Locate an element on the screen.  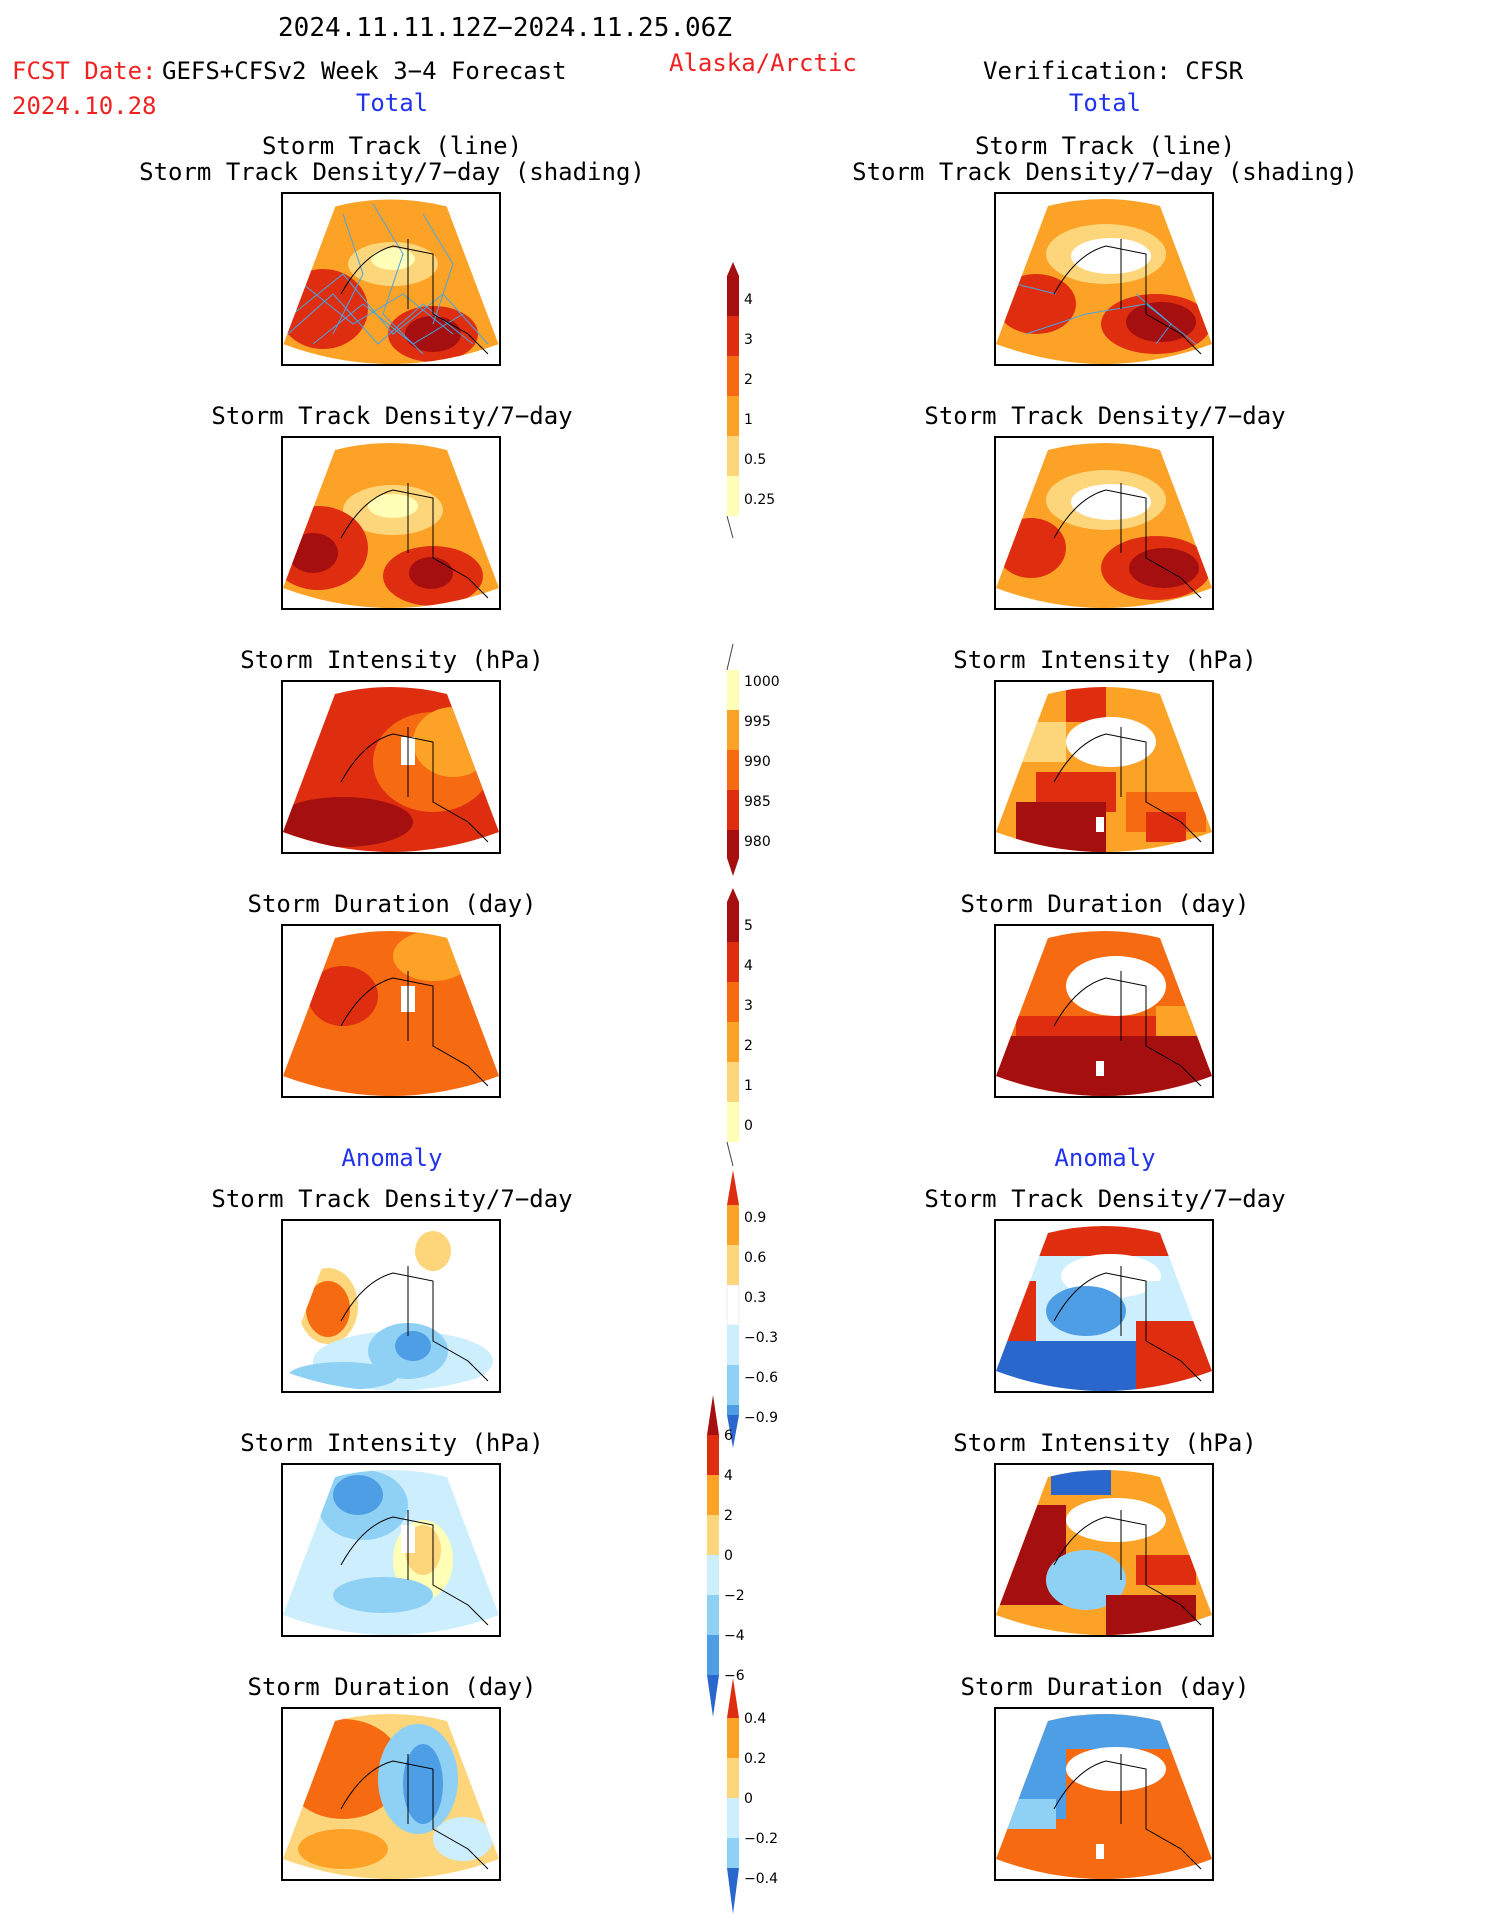
density-anomaly-tick: −0.9 is located at coordinates (761, 1418).